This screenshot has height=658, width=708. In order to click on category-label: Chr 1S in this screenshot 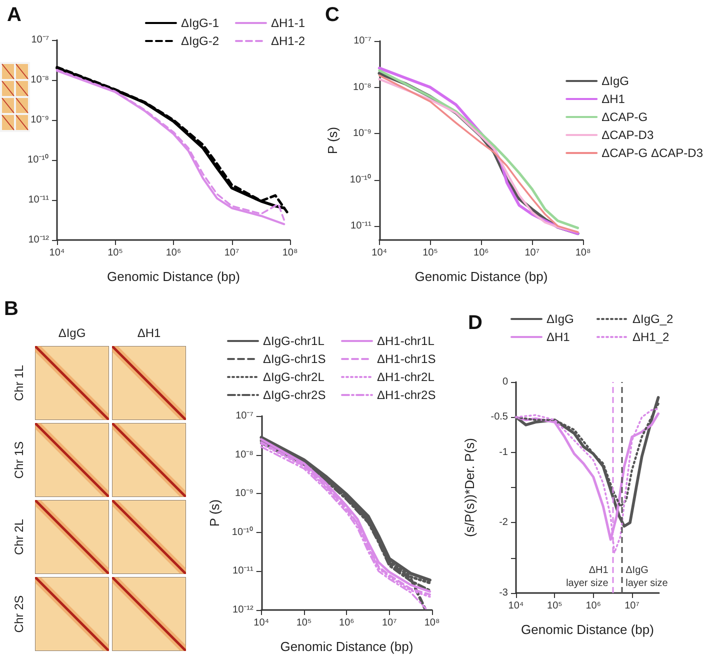, I will do `click(19, 460)`.